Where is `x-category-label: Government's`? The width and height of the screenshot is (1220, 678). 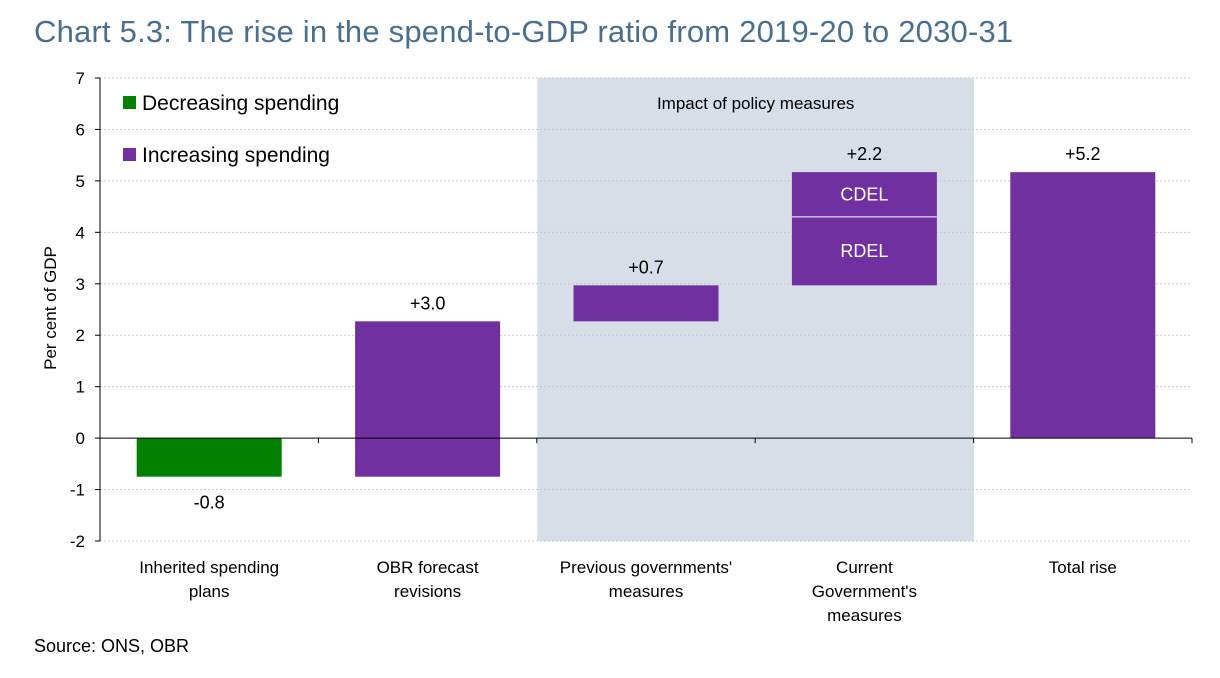 x-category-label: Government's is located at coordinates (864, 591).